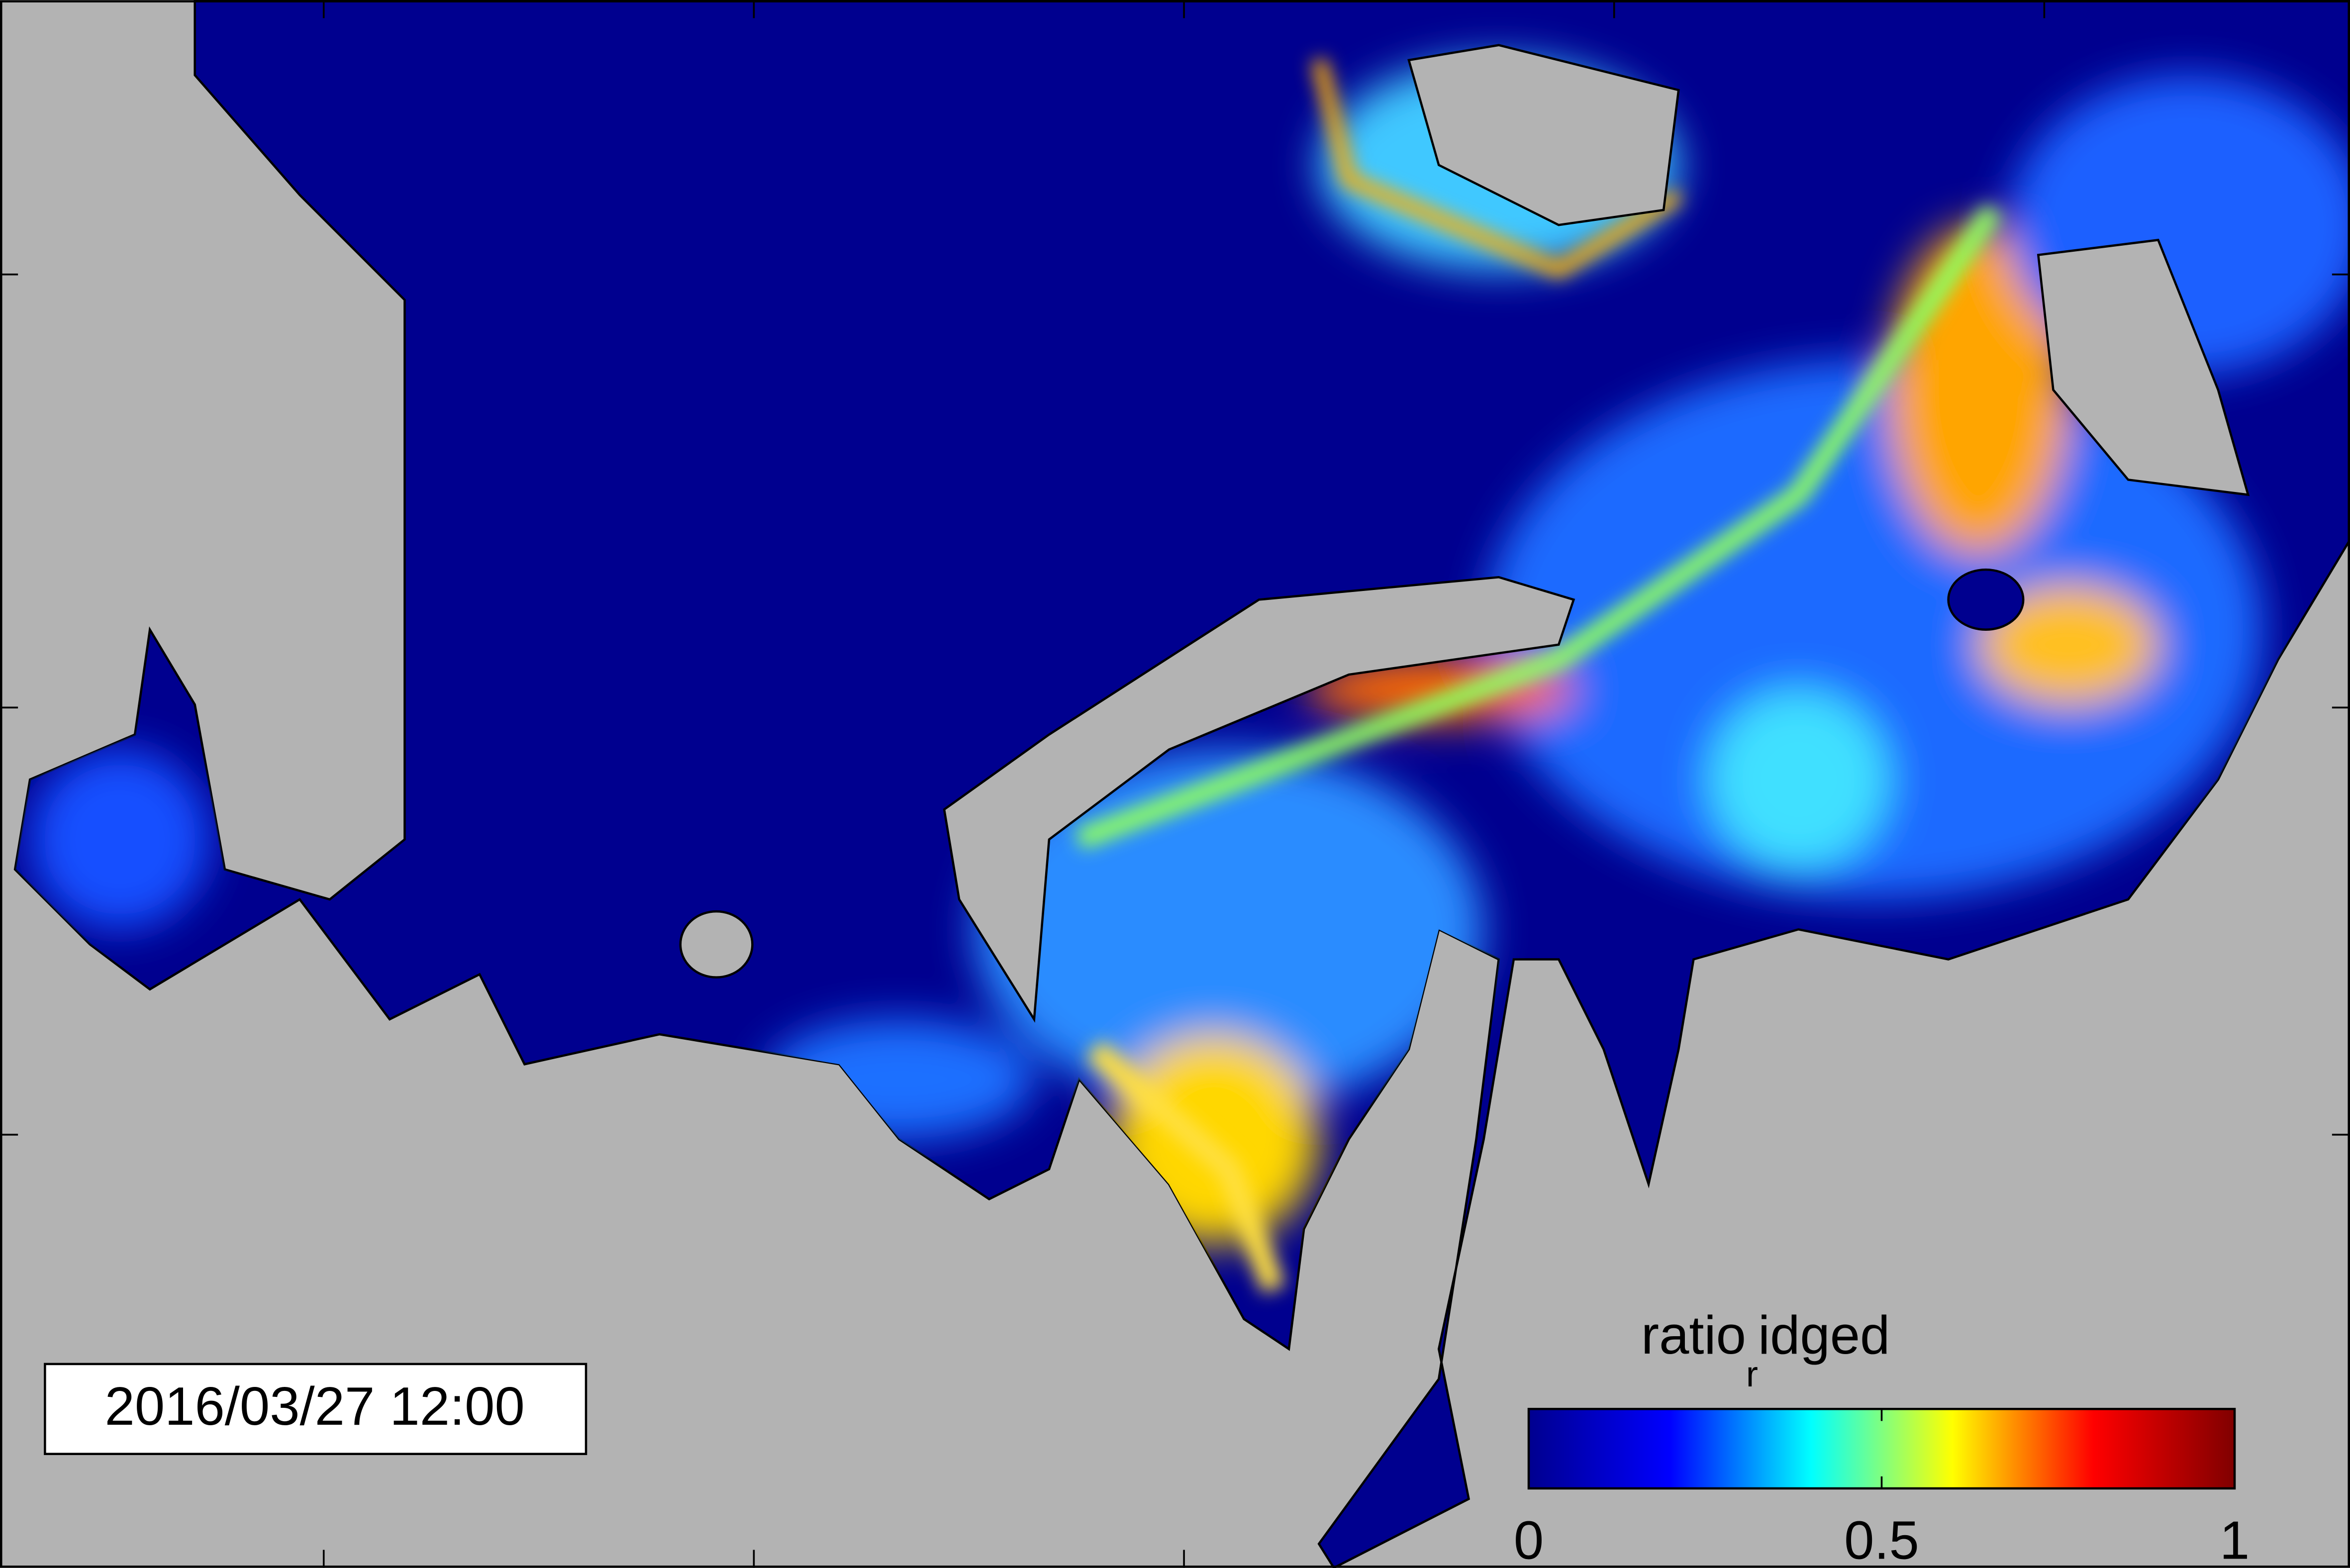 Image resolution: width=2350 pixels, height=1568 pixels. What do you see at coordinates (1752, 1374) in the screenshot?
I see `label-subscript: r` at bounding box center [1752, 1374].